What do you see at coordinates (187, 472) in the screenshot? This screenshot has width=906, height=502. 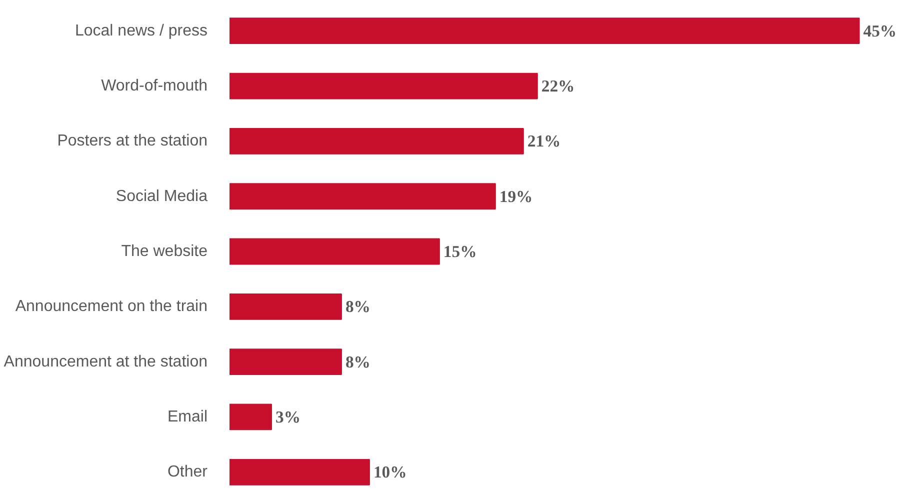 I see `y-tick-label: Other` at bounding box center [187, 472].